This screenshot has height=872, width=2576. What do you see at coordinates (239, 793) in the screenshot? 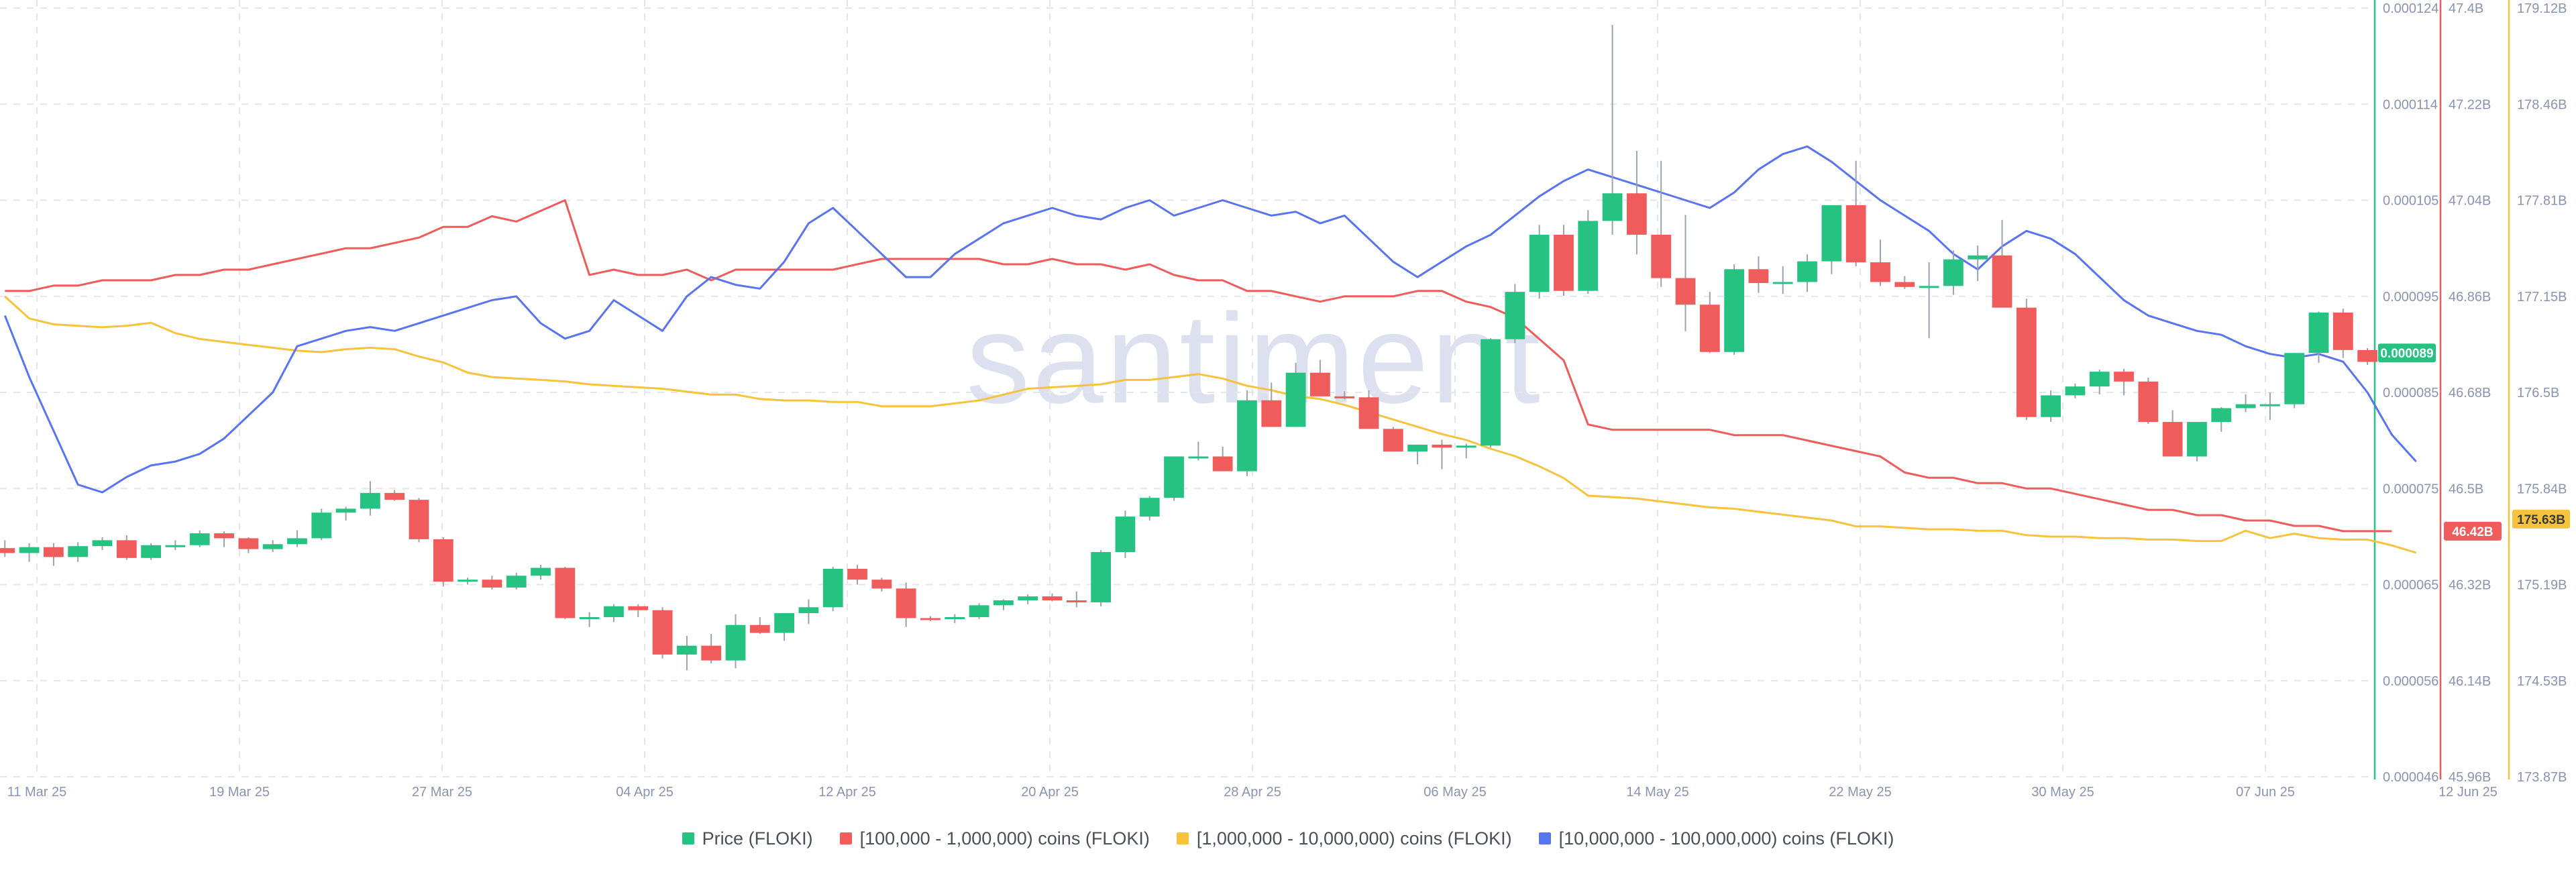
I see `x-tick-label: 19 Mar 25` at bounding box center [239, 793].